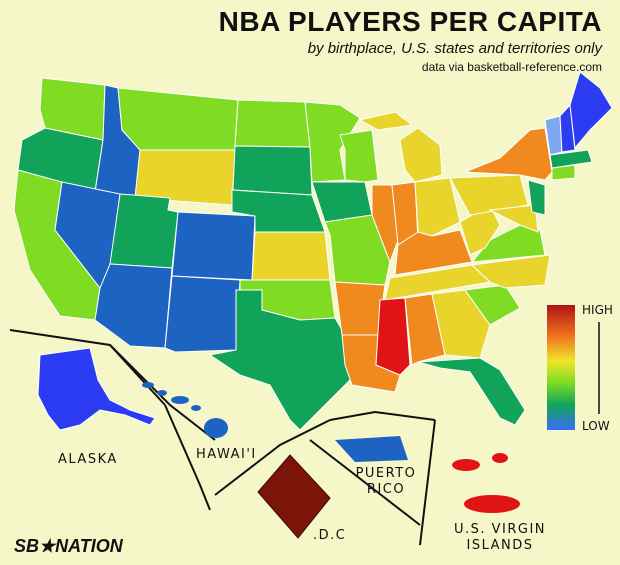 This screenshot has width=620, height=565. What do you see at coordinates (185, 410) in the screenshot?
I see `inset-hawaii` at bounding box center [185, 410].